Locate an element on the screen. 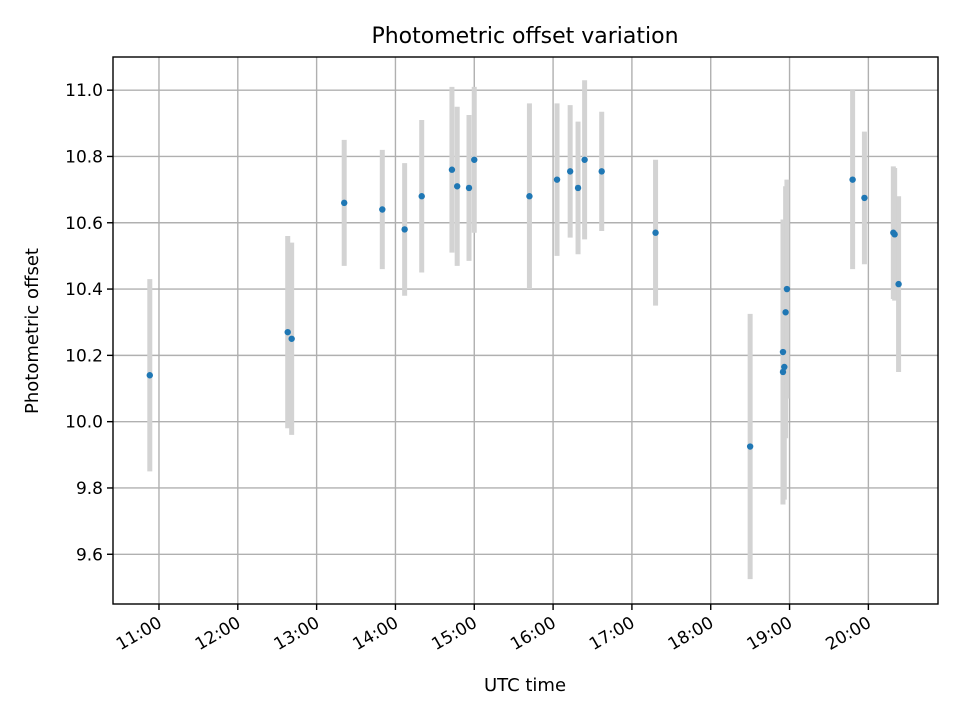 The image size is (960, 720). y-axis-label: Photometric offset is located at coordinates (32, 331).